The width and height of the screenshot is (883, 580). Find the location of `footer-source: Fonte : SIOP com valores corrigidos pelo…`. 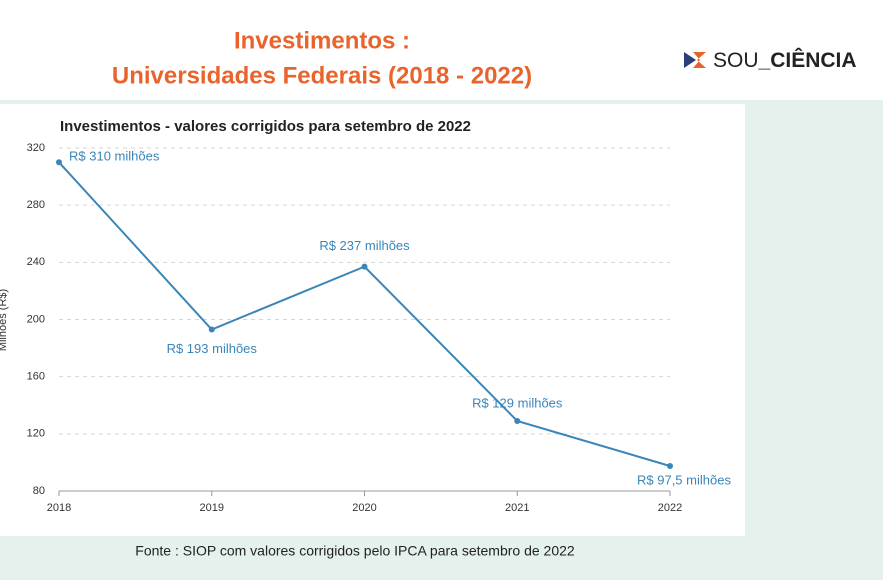

footer-source: Fonte : SIOP com valores corrigidos pelo… is located at coordinates (355, 551).